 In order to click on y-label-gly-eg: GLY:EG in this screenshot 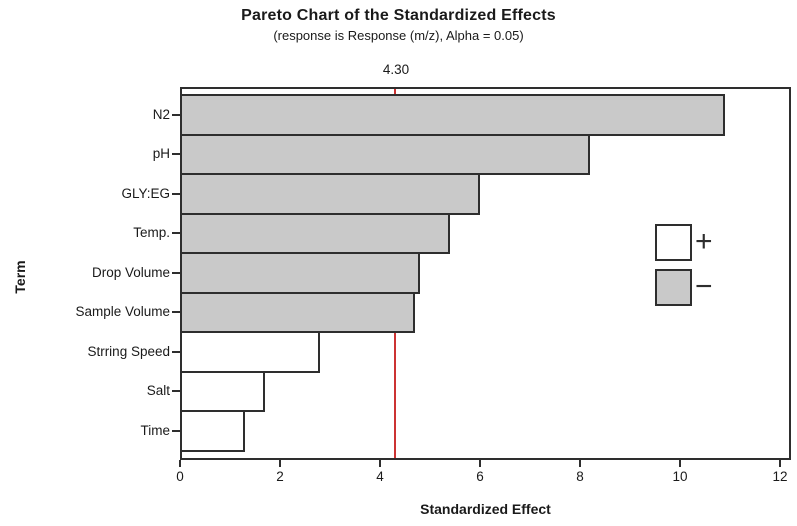, I will do `click(145, 193)`.